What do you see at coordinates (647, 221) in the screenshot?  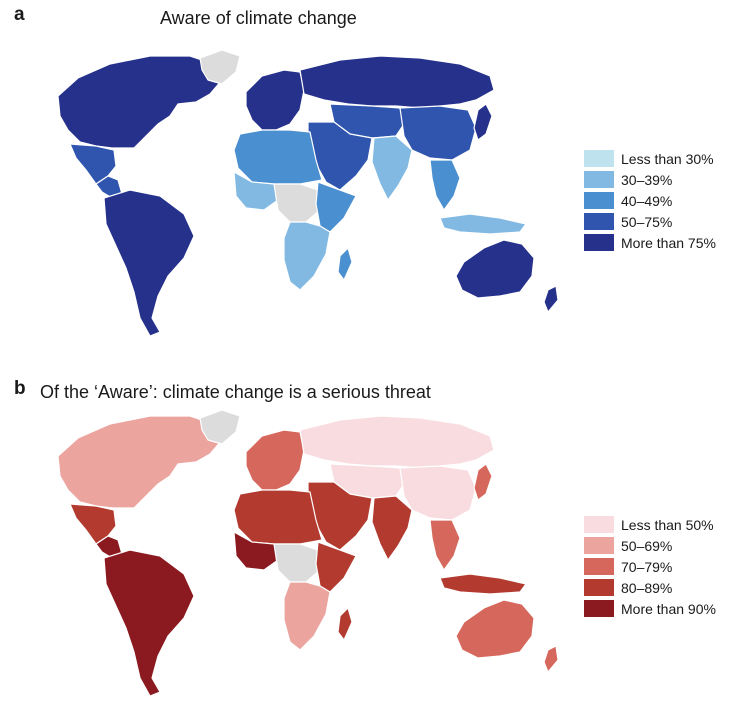 I see `legend-label: 50–75%` at bounding box center [647, 221].